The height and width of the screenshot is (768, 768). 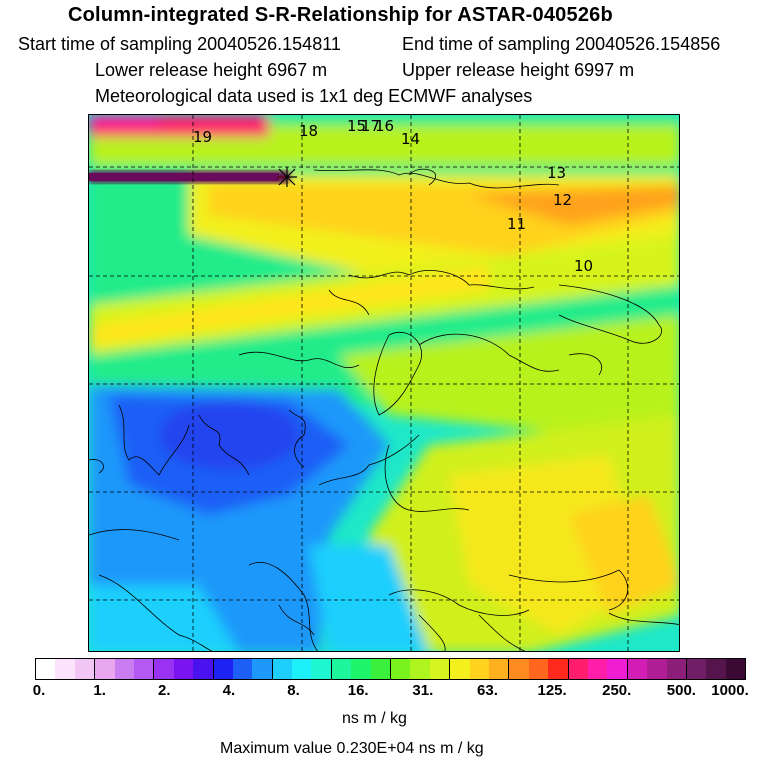 What do you see at coordinates (730, 690) in the screenshot?
I see `colorbar-tick-label: 1000.` at bounding box center [730, 690].